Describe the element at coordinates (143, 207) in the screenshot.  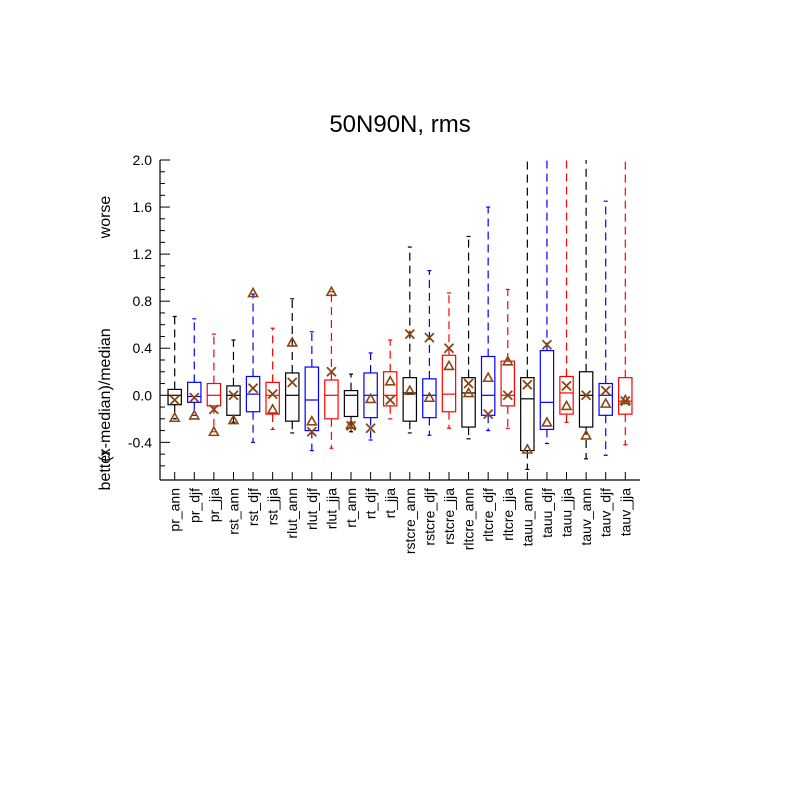
I see `y-tick-label: 1.6` at that location.